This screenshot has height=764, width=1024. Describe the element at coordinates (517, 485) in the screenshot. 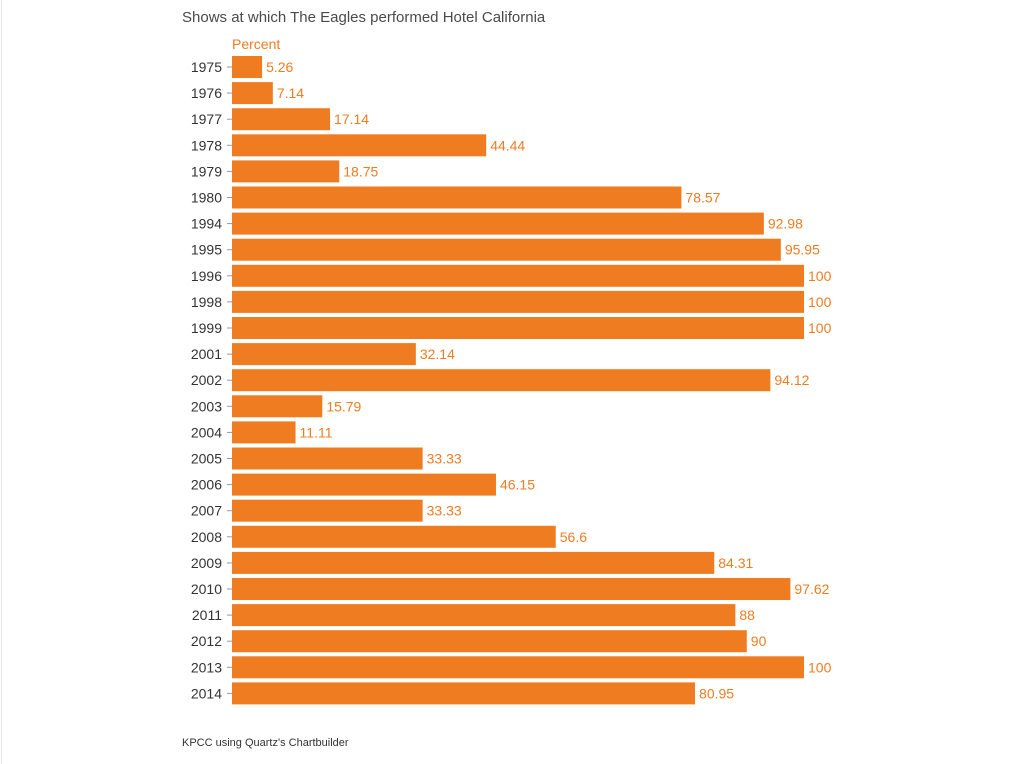

I see `value-label: 46.15` at that location.